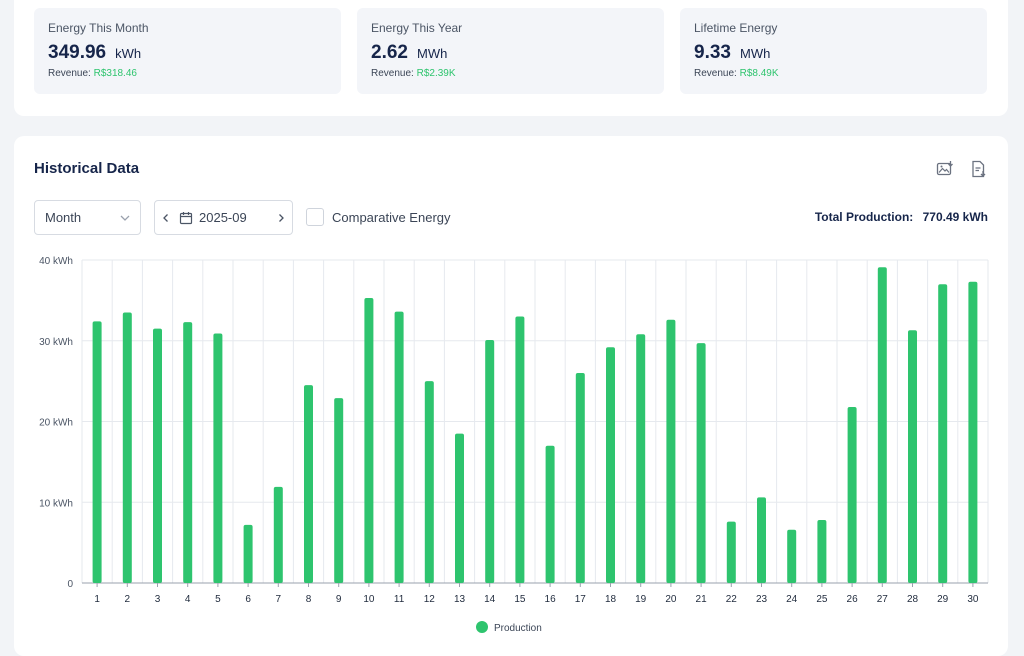 The width and height of the screenshot is (1024, 656). Describe the element at coordinates (551, 599) in the screenshot. I see `x-tick-label: 16` at that location.